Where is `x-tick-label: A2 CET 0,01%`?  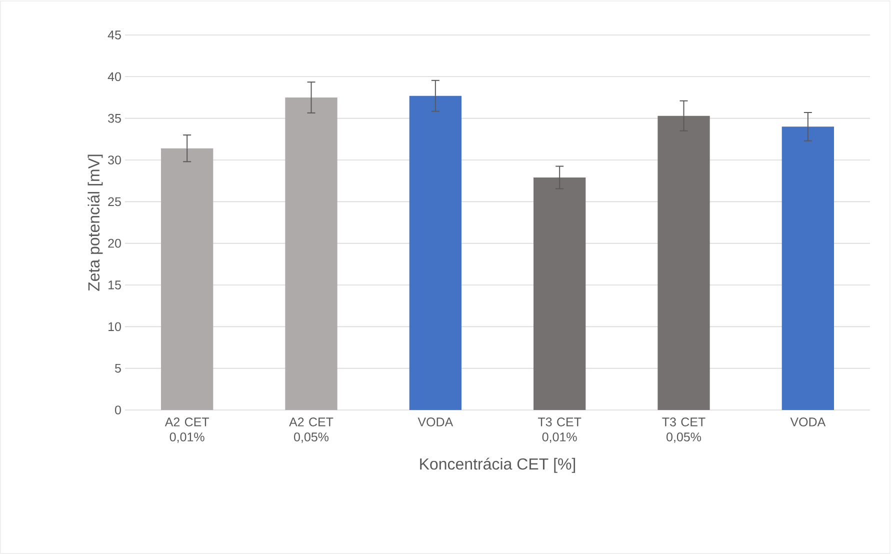
x-tick-label: A2 CET 0,01% is located at coordinates (187, 430).